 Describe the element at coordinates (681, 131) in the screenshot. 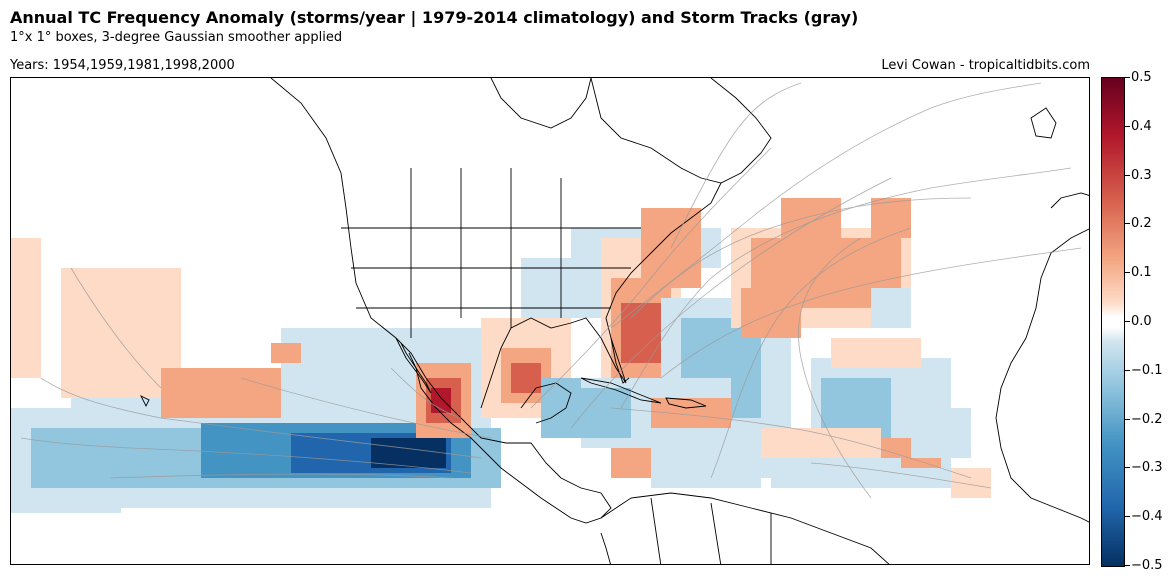

I see `canada-coast` at that location.